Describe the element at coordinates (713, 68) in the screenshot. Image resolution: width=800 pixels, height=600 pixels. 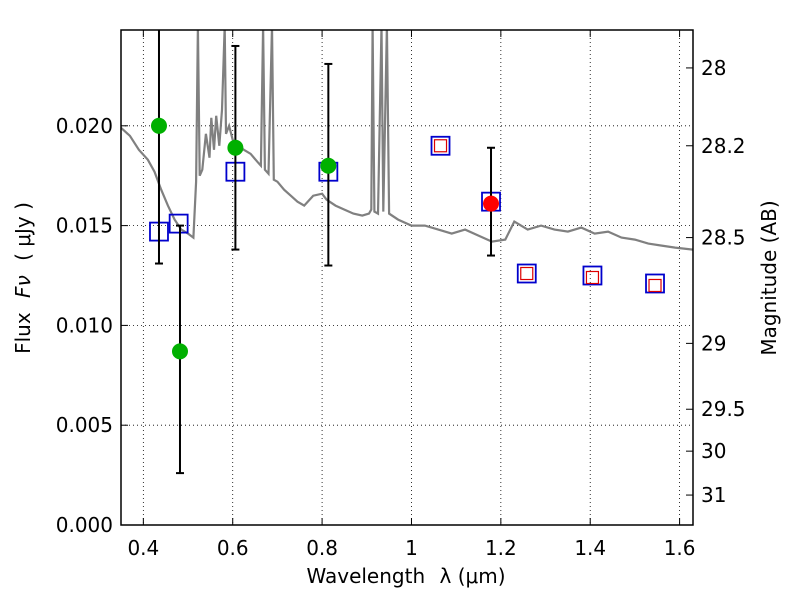
I see `y2-tick-label-0: 28` at that location.